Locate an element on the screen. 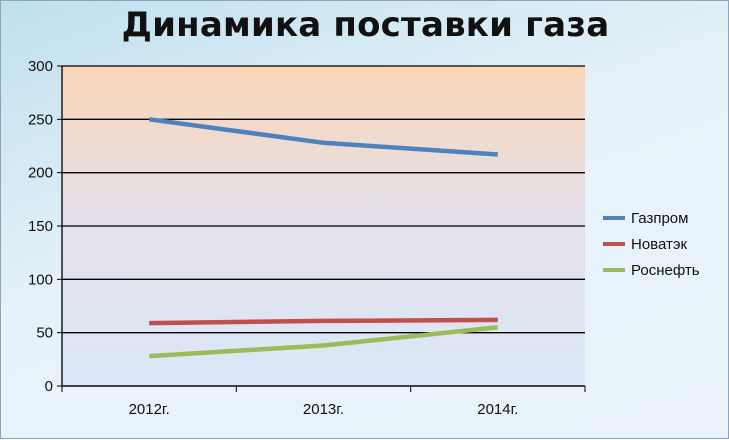 The height and width of the screenshot is (440, 729). legend-label: Газпром is located at coordinates (659, 218).